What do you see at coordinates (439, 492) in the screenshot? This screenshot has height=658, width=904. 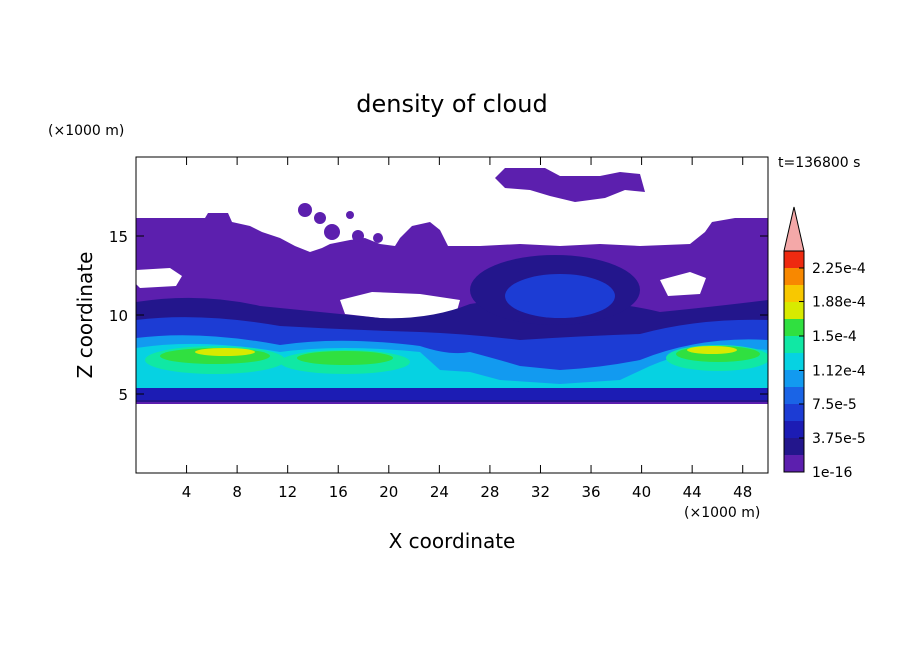 I see `x-tick-label: 24` at bounding box center [439, 492].